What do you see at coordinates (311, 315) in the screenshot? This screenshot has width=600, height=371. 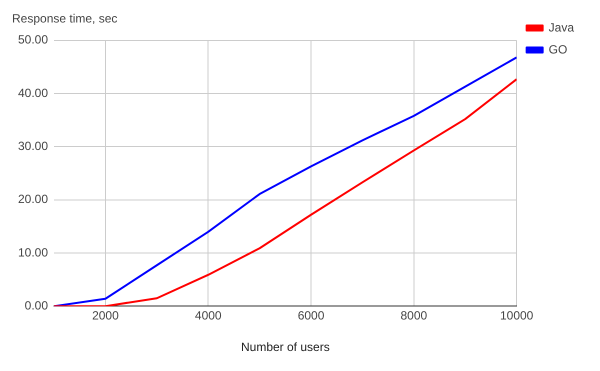 I see `x-tick-label: 6000` at bounding box center [311, 315].